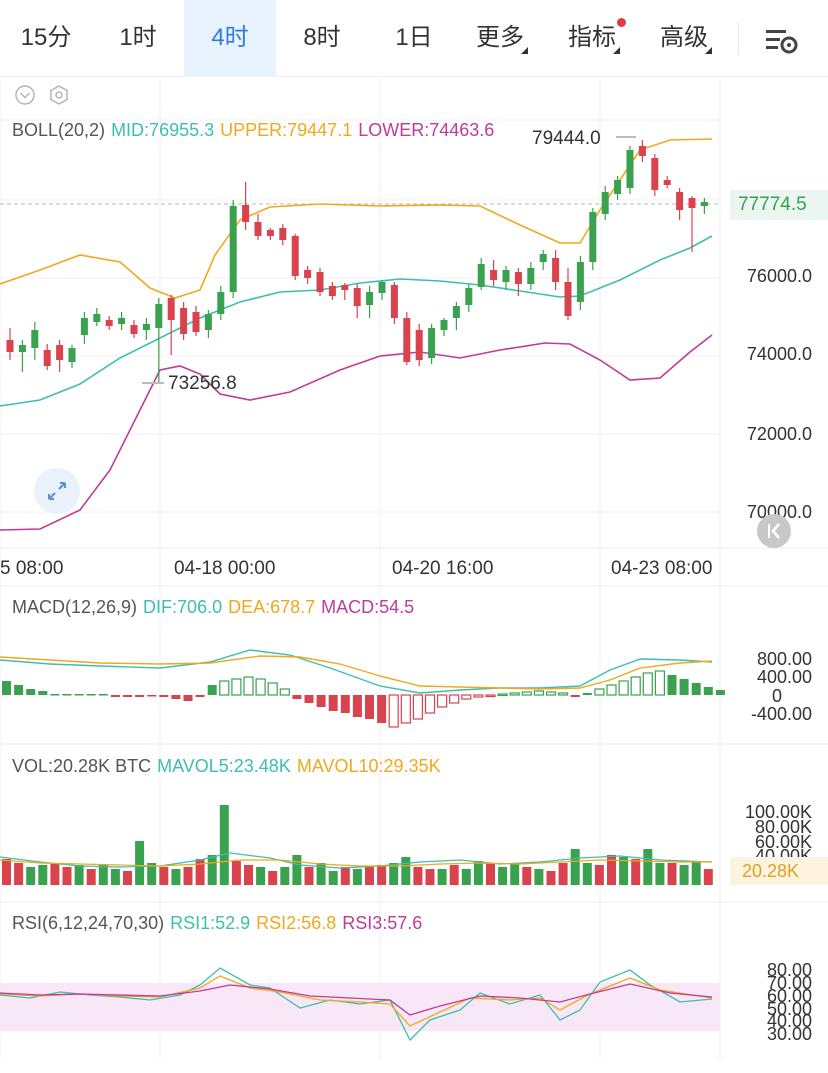 This screenshot has height=1073, width=828. Describe the element at coordinates (322, 38) in the screenshot. I see `tab-8h: 8时` at that location.